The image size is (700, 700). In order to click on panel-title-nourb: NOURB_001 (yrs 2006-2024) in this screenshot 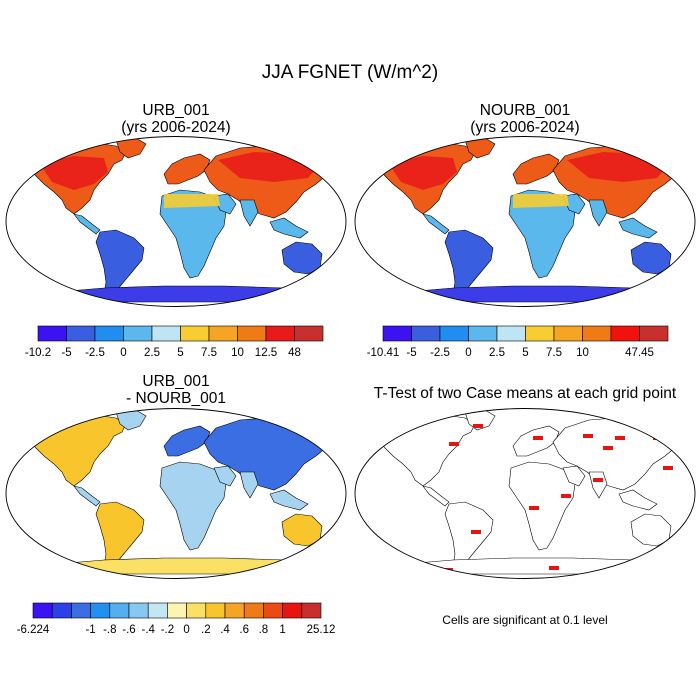, I will do `click(525, 119)`.